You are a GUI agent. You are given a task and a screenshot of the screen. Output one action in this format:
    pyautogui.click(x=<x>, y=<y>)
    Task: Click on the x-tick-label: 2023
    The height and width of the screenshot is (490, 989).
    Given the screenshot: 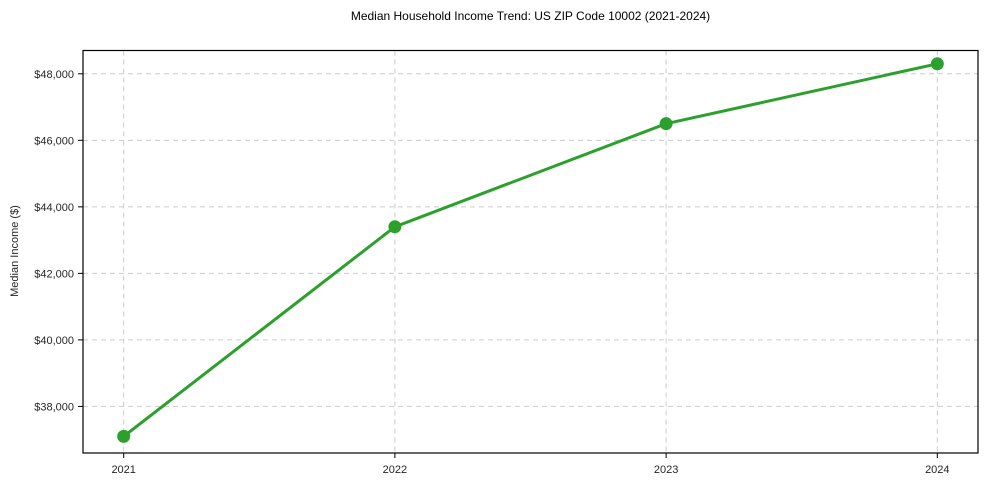 What is the action you would take?
    pyautogui.click(x=666, y=470)
    